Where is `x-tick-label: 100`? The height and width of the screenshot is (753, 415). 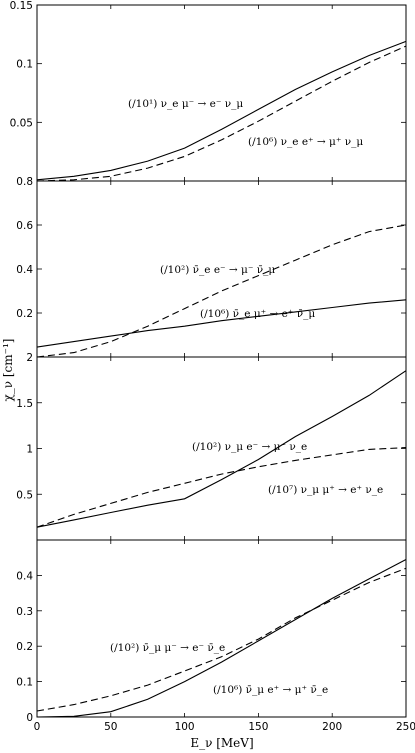
x-tick-label: 100 is located at coordinates (185, 727).